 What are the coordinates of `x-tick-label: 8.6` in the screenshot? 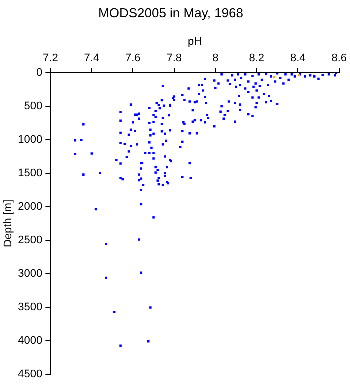 It's located at (340, 58).